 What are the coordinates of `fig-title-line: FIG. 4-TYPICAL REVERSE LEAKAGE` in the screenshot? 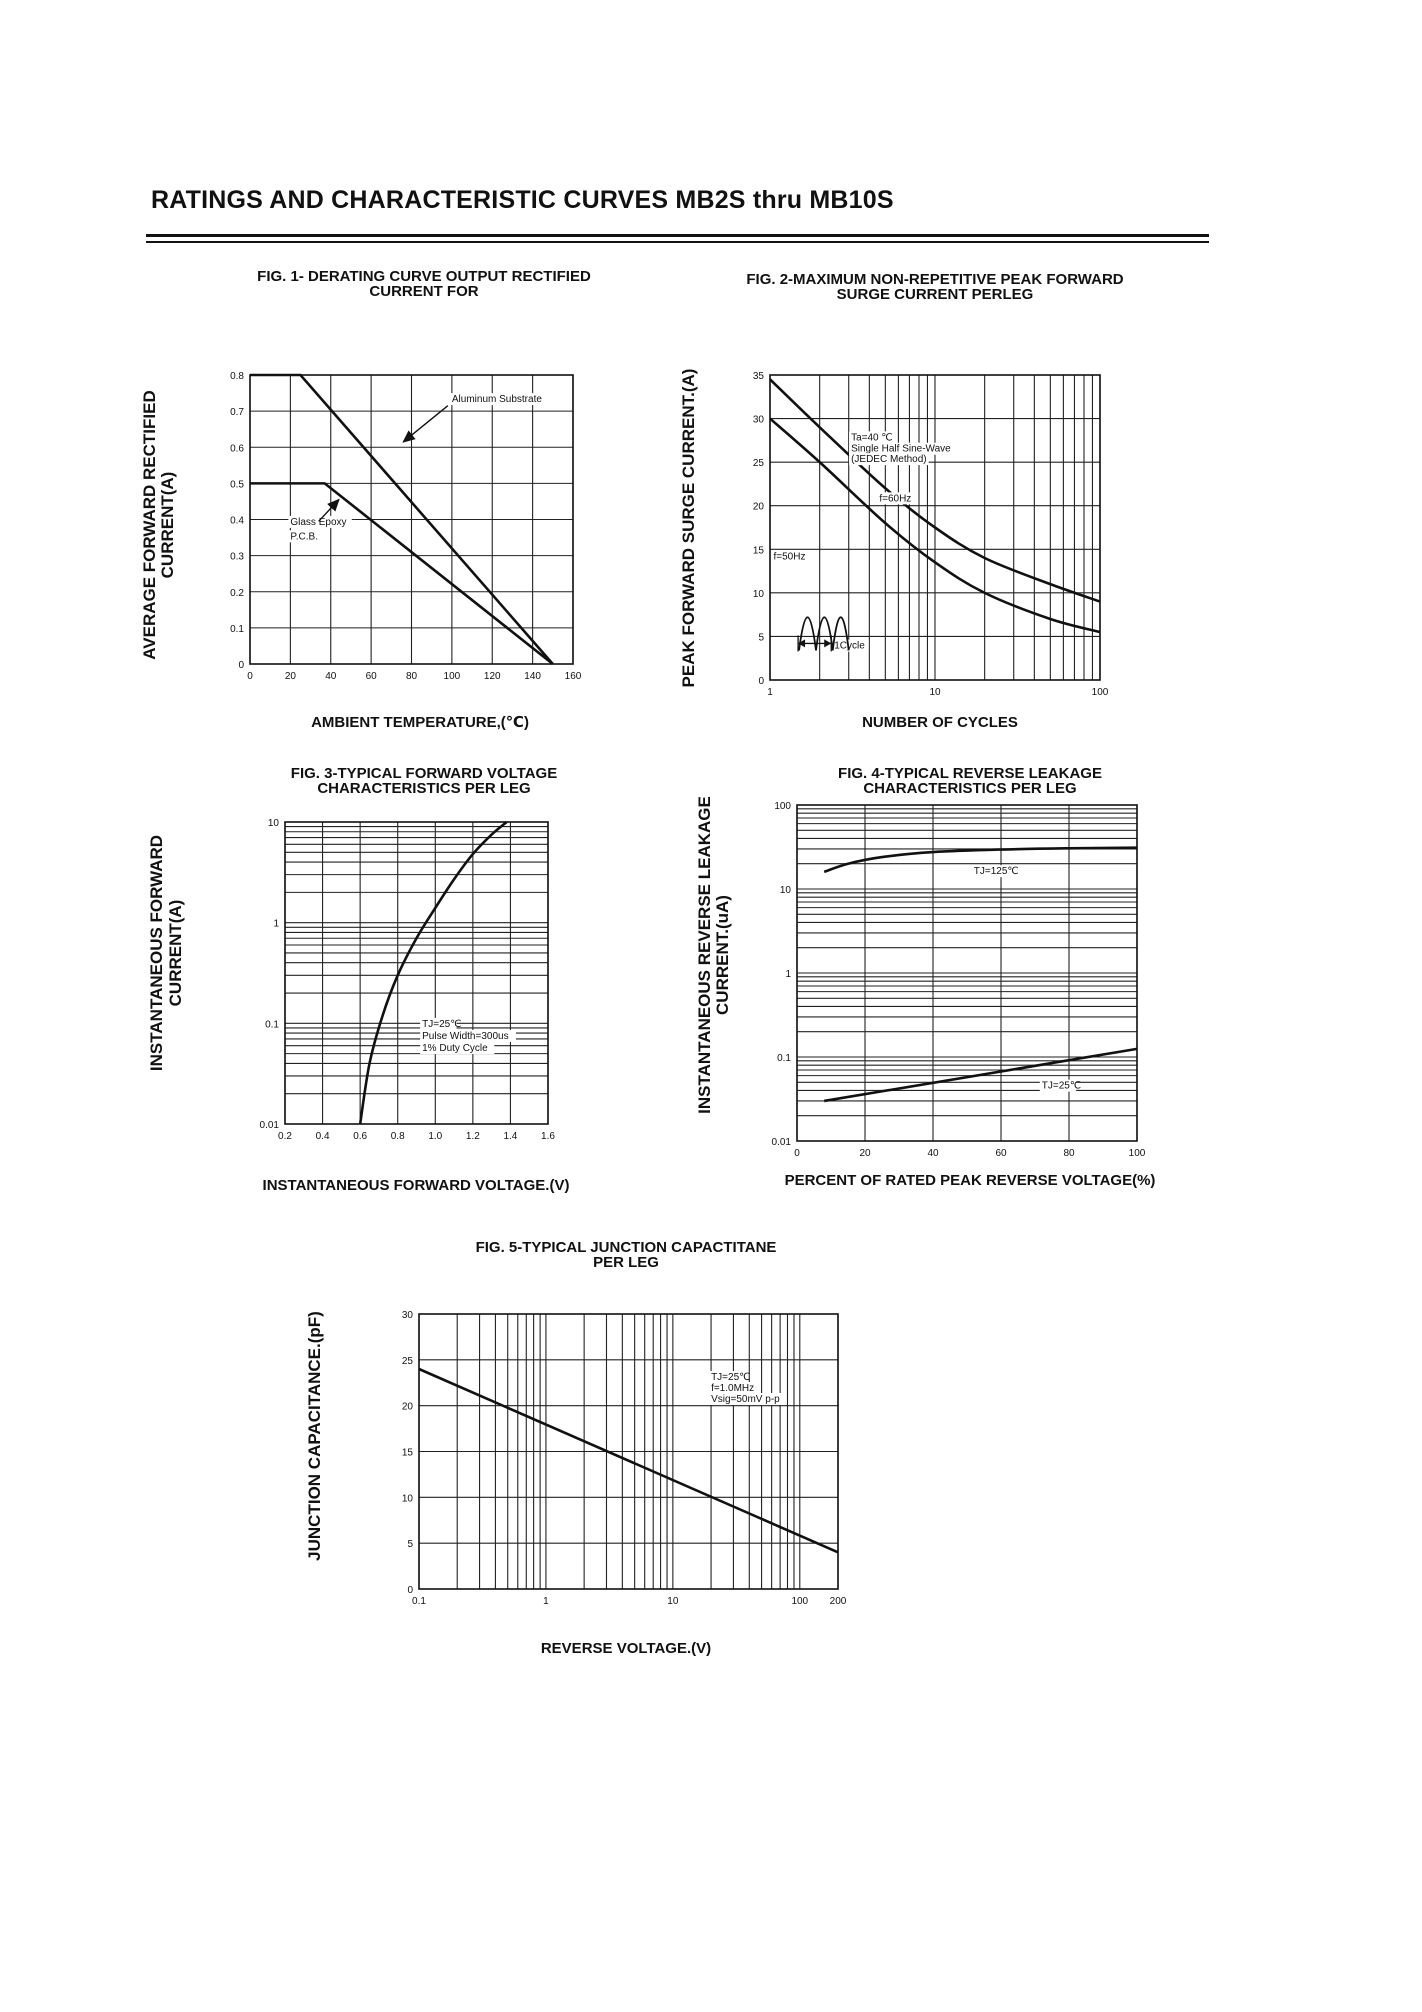 It's located at (970, 773).